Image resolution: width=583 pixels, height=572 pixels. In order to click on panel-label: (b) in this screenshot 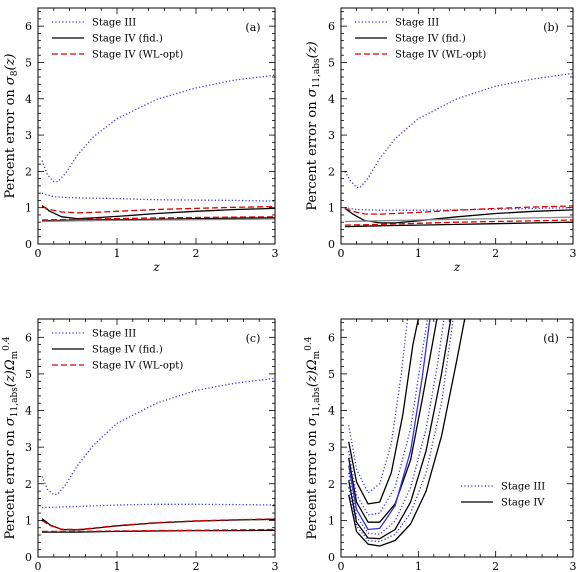, I will do `click(551, 27)`.